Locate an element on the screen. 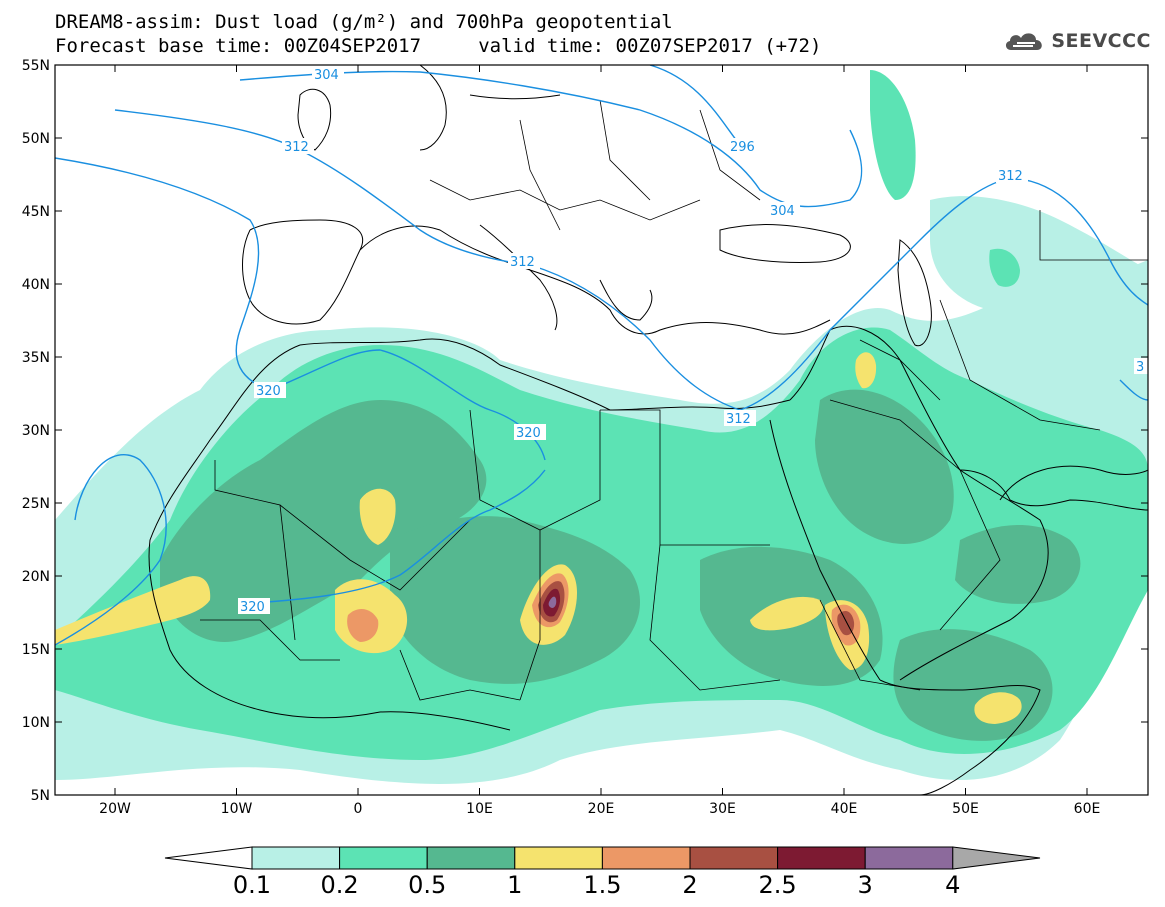 The height and width of the screenshot is (907, 1165). lat-label: 55N is located at coordinates (36, 66).